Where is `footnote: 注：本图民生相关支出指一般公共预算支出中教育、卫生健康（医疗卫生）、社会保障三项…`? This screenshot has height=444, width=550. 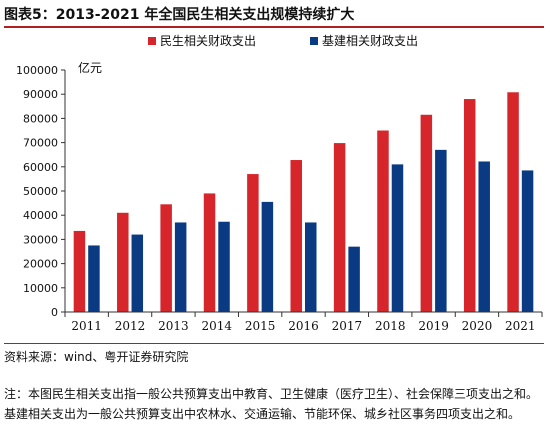 footnote: 注：本图民生相关支出指一般公共预算支出中教育、卫生健康（医疗卫生）、社会保障三项… is located at coordinates (271, 404).